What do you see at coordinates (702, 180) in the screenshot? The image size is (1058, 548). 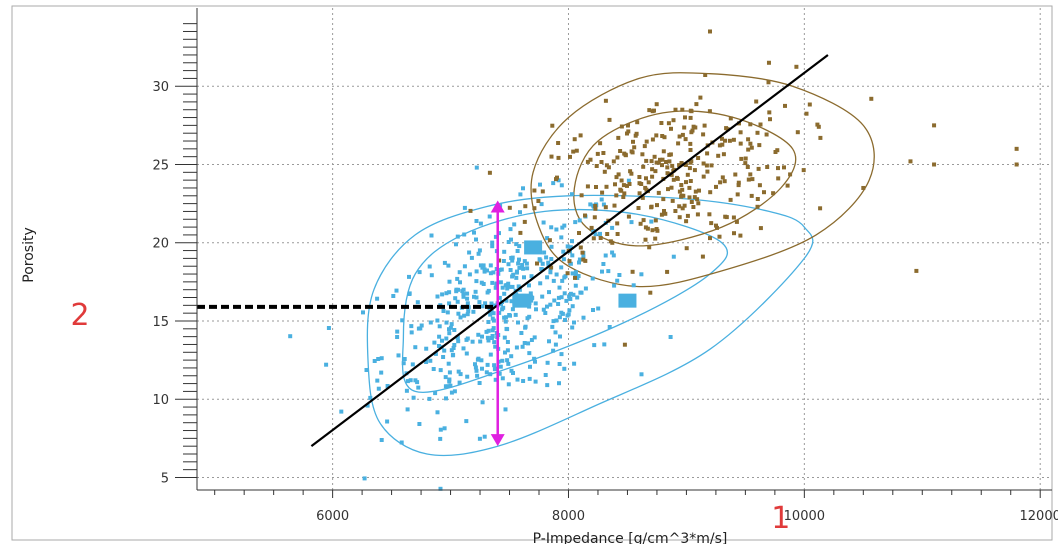 I see `density-contour` at bounding box center [702, 180].